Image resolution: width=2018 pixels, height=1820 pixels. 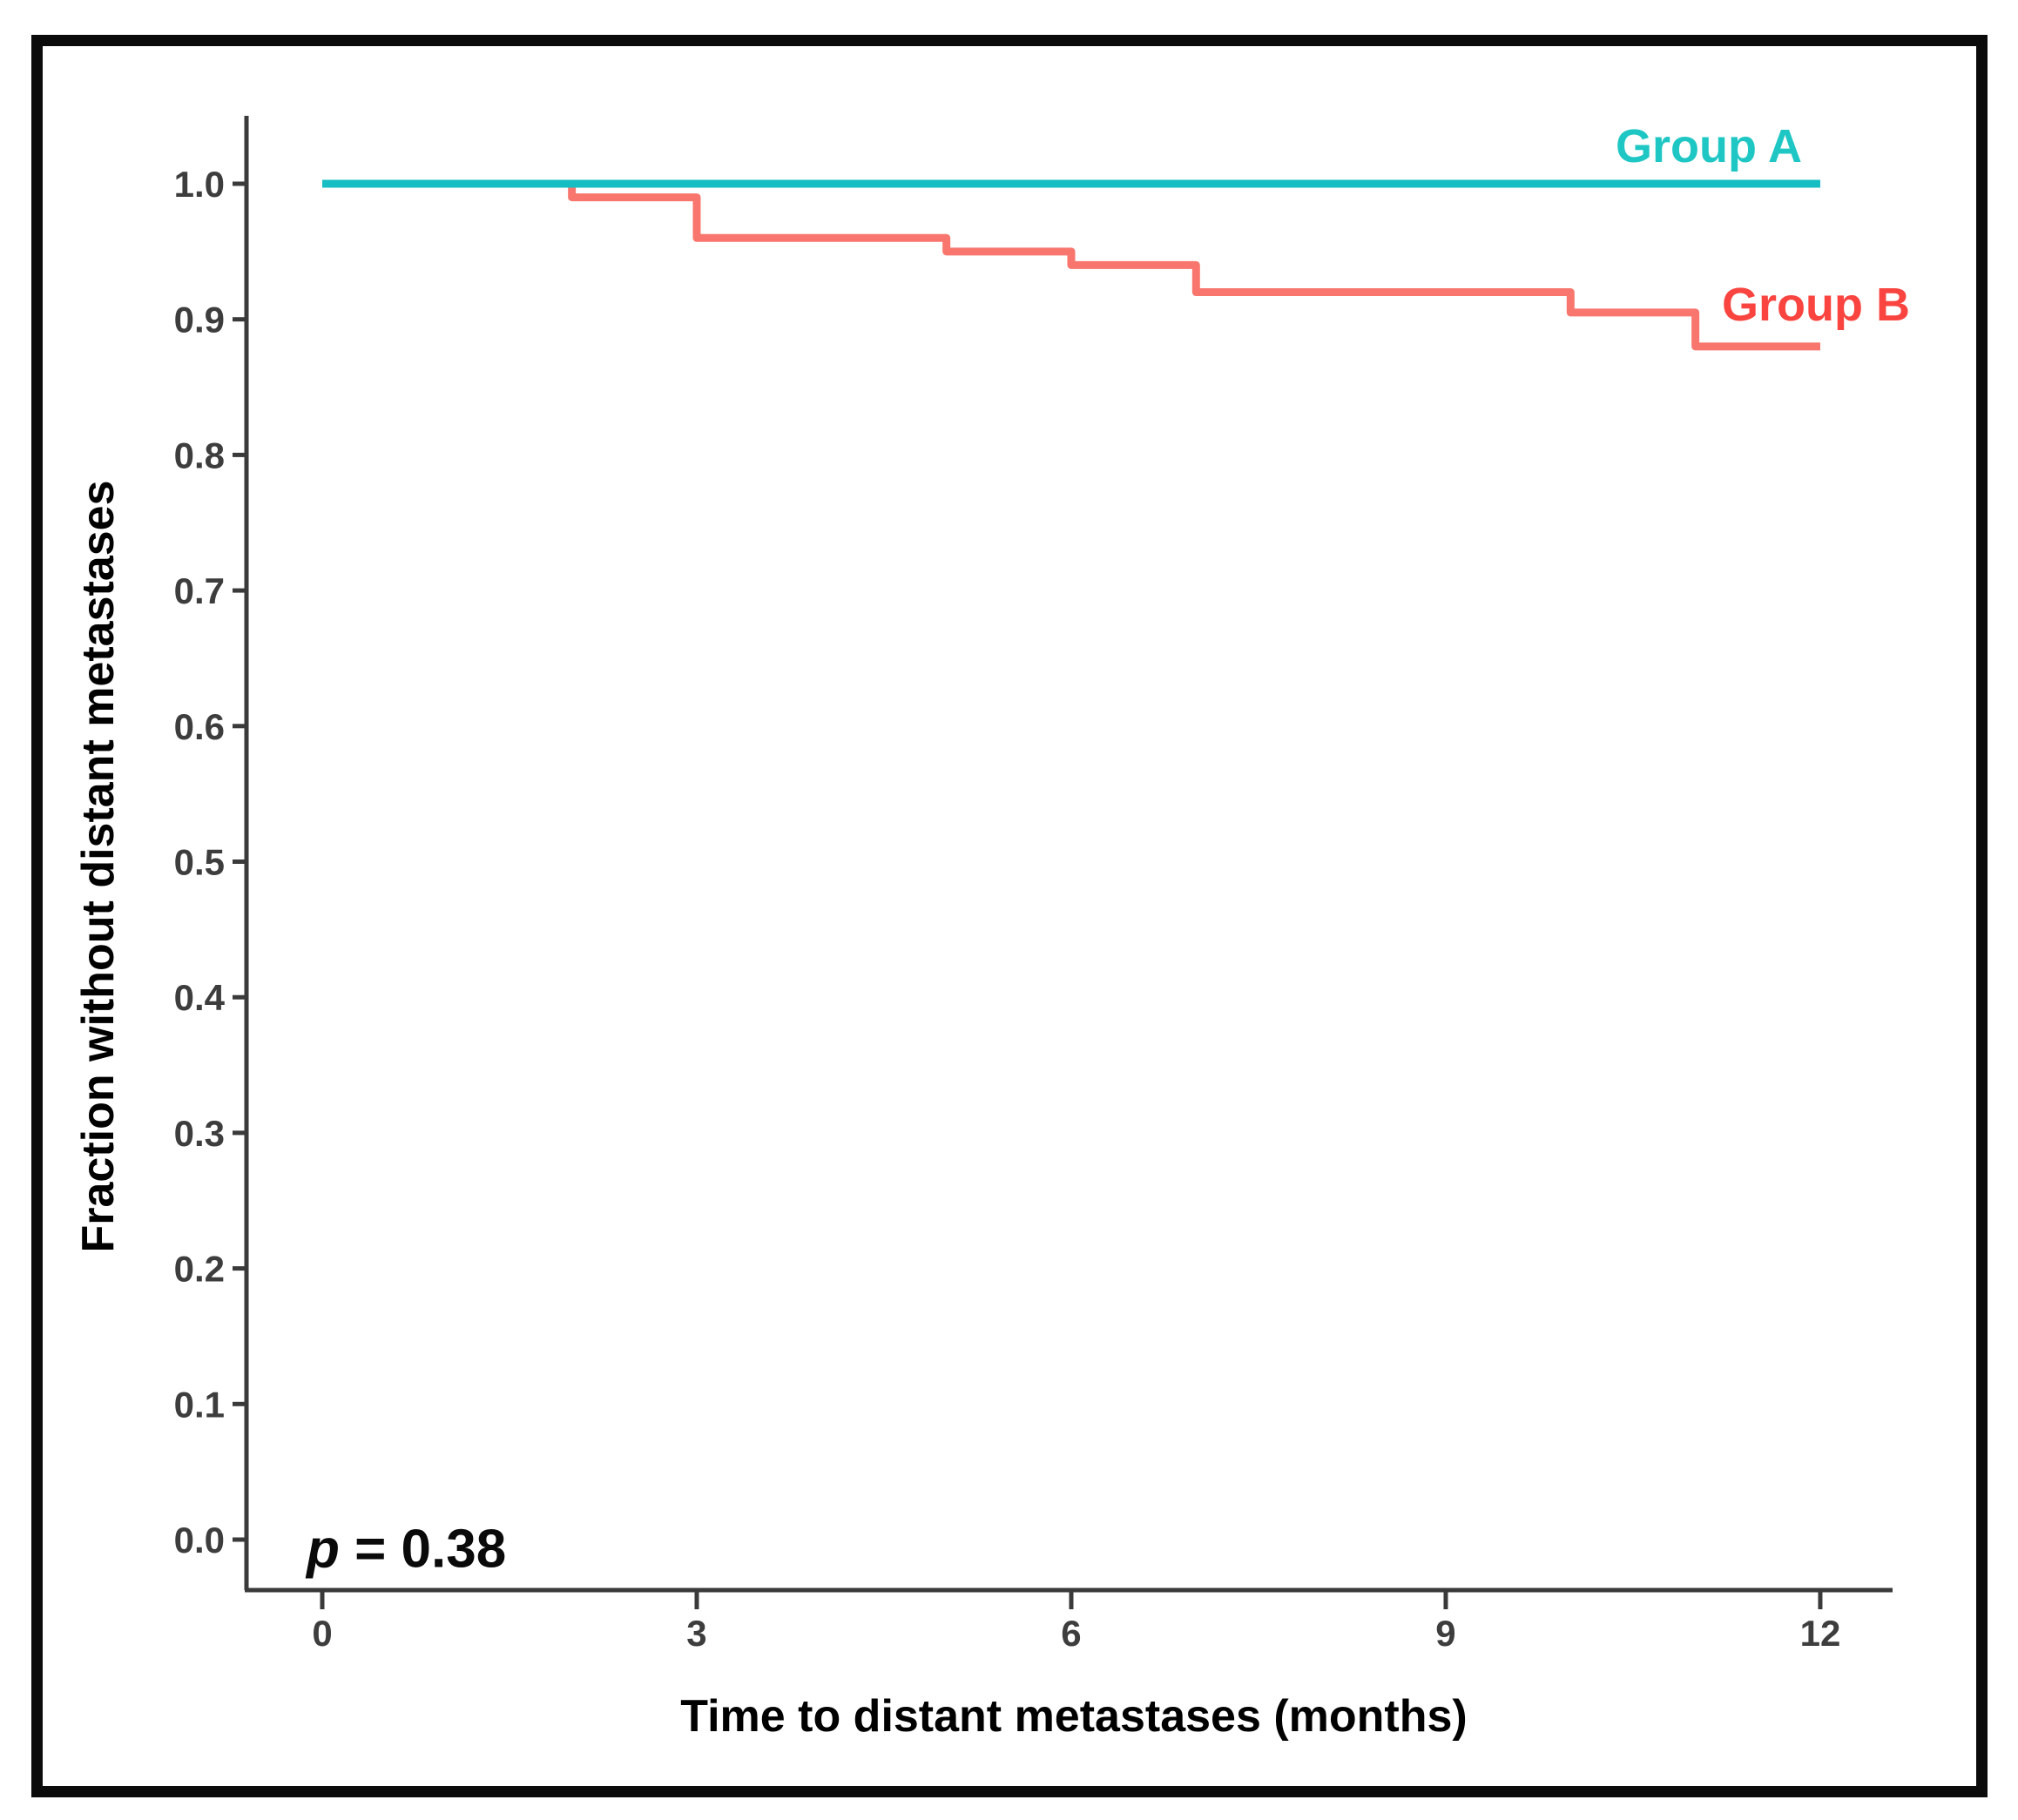 What do you see at coordinates (1071, 265) in the screenshot?
I see `curve-group-b` at bounding box center [1071, 265].